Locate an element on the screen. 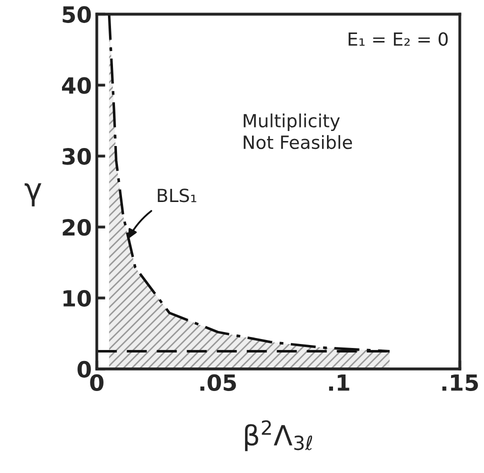 Image resolution: width=484 pixels, height=473 pixels. y-tick-label: 40 is located at coordinates (76, 85).